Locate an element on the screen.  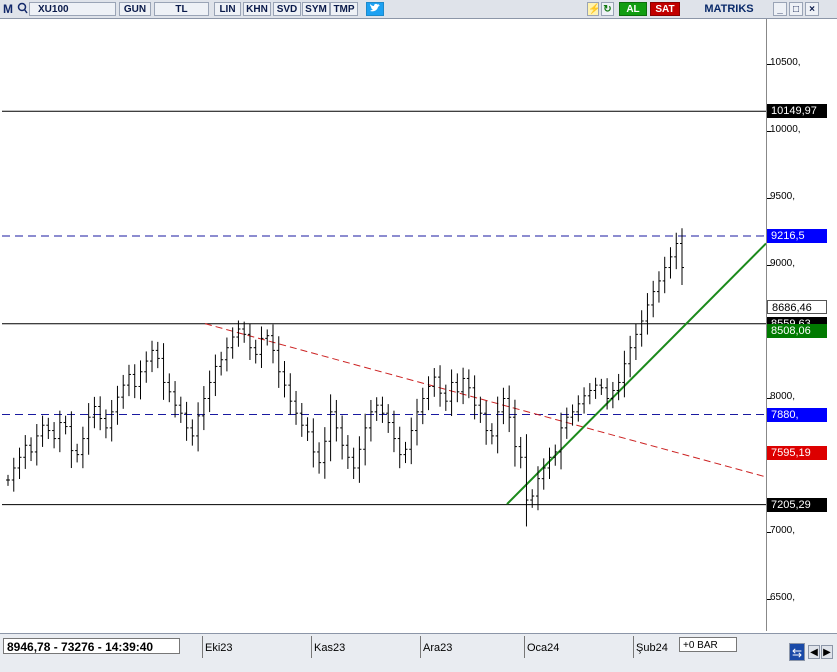
svd-button: SVD is located at coordinates (287, 9).